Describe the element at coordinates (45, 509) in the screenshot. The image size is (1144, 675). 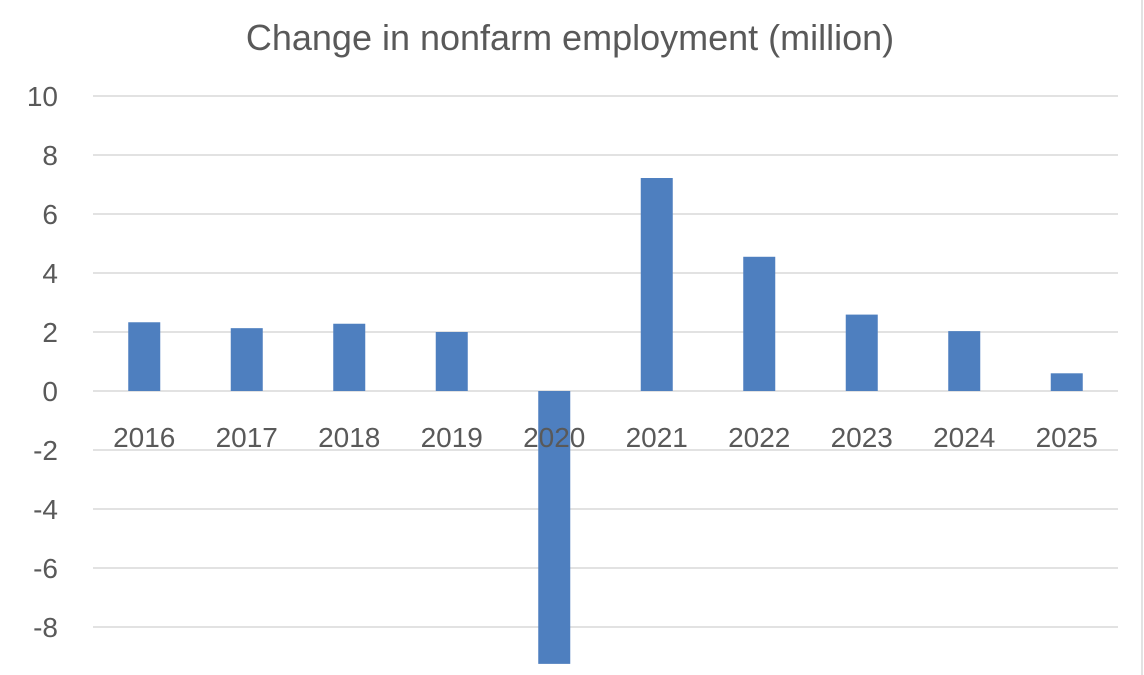
I see `y-tick-label: -4` at that location.